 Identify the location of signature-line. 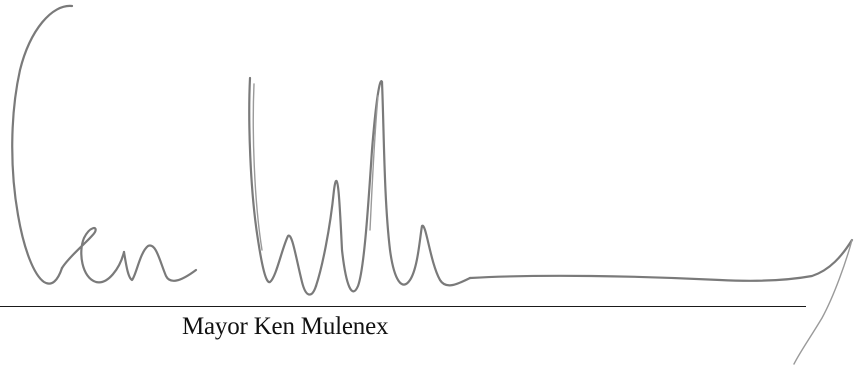
(403, 306).